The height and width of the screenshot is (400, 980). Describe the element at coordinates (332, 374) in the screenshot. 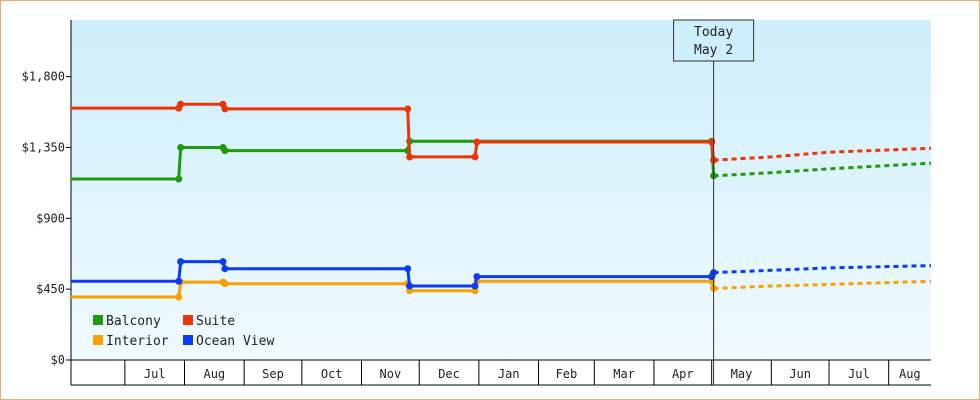

I see `x-tick-label: Oct` at that location.